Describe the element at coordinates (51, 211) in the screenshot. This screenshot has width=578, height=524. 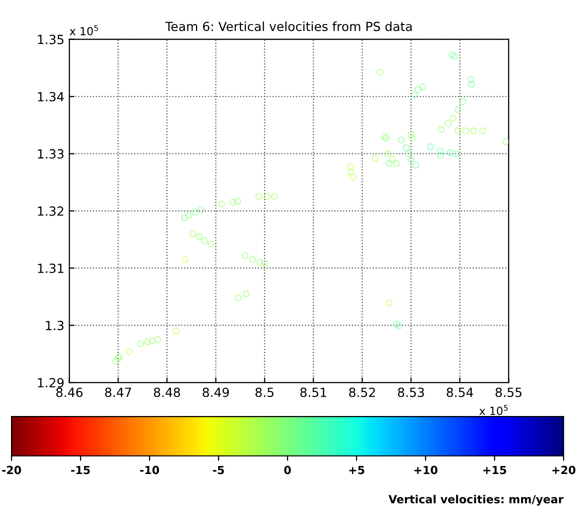
I see `y-tick-label: 1.32` at that location.